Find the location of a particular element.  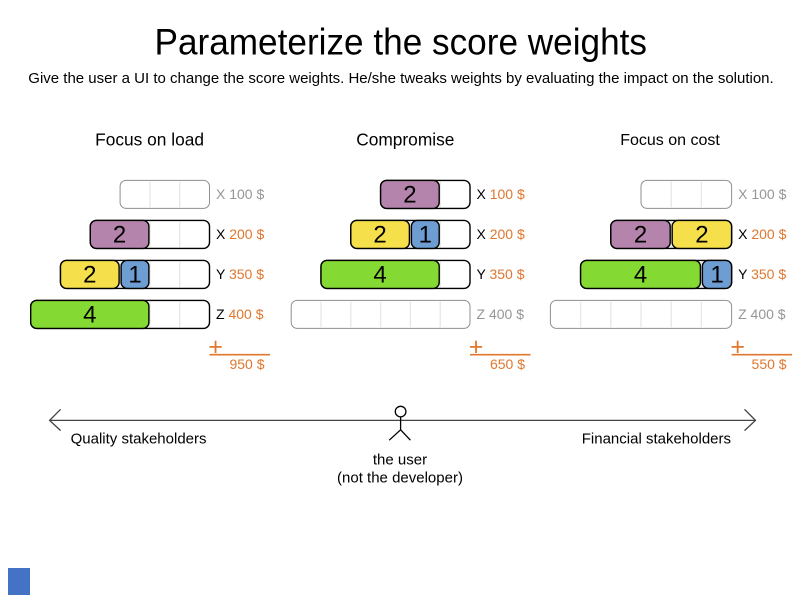

svg-text: the user is located at coordinates (400, 460).